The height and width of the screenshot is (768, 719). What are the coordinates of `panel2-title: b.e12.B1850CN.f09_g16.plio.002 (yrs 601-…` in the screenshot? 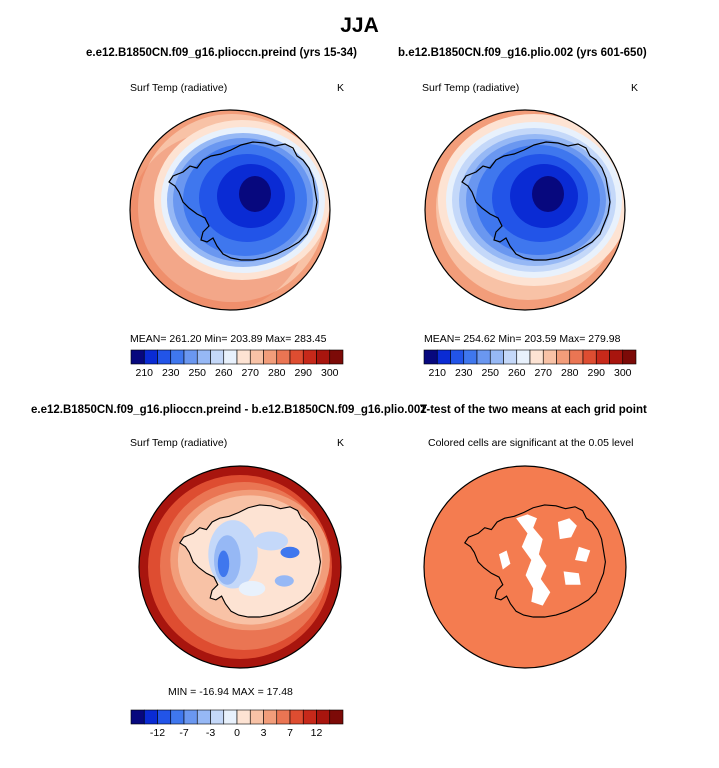 It's located at (522, 53).